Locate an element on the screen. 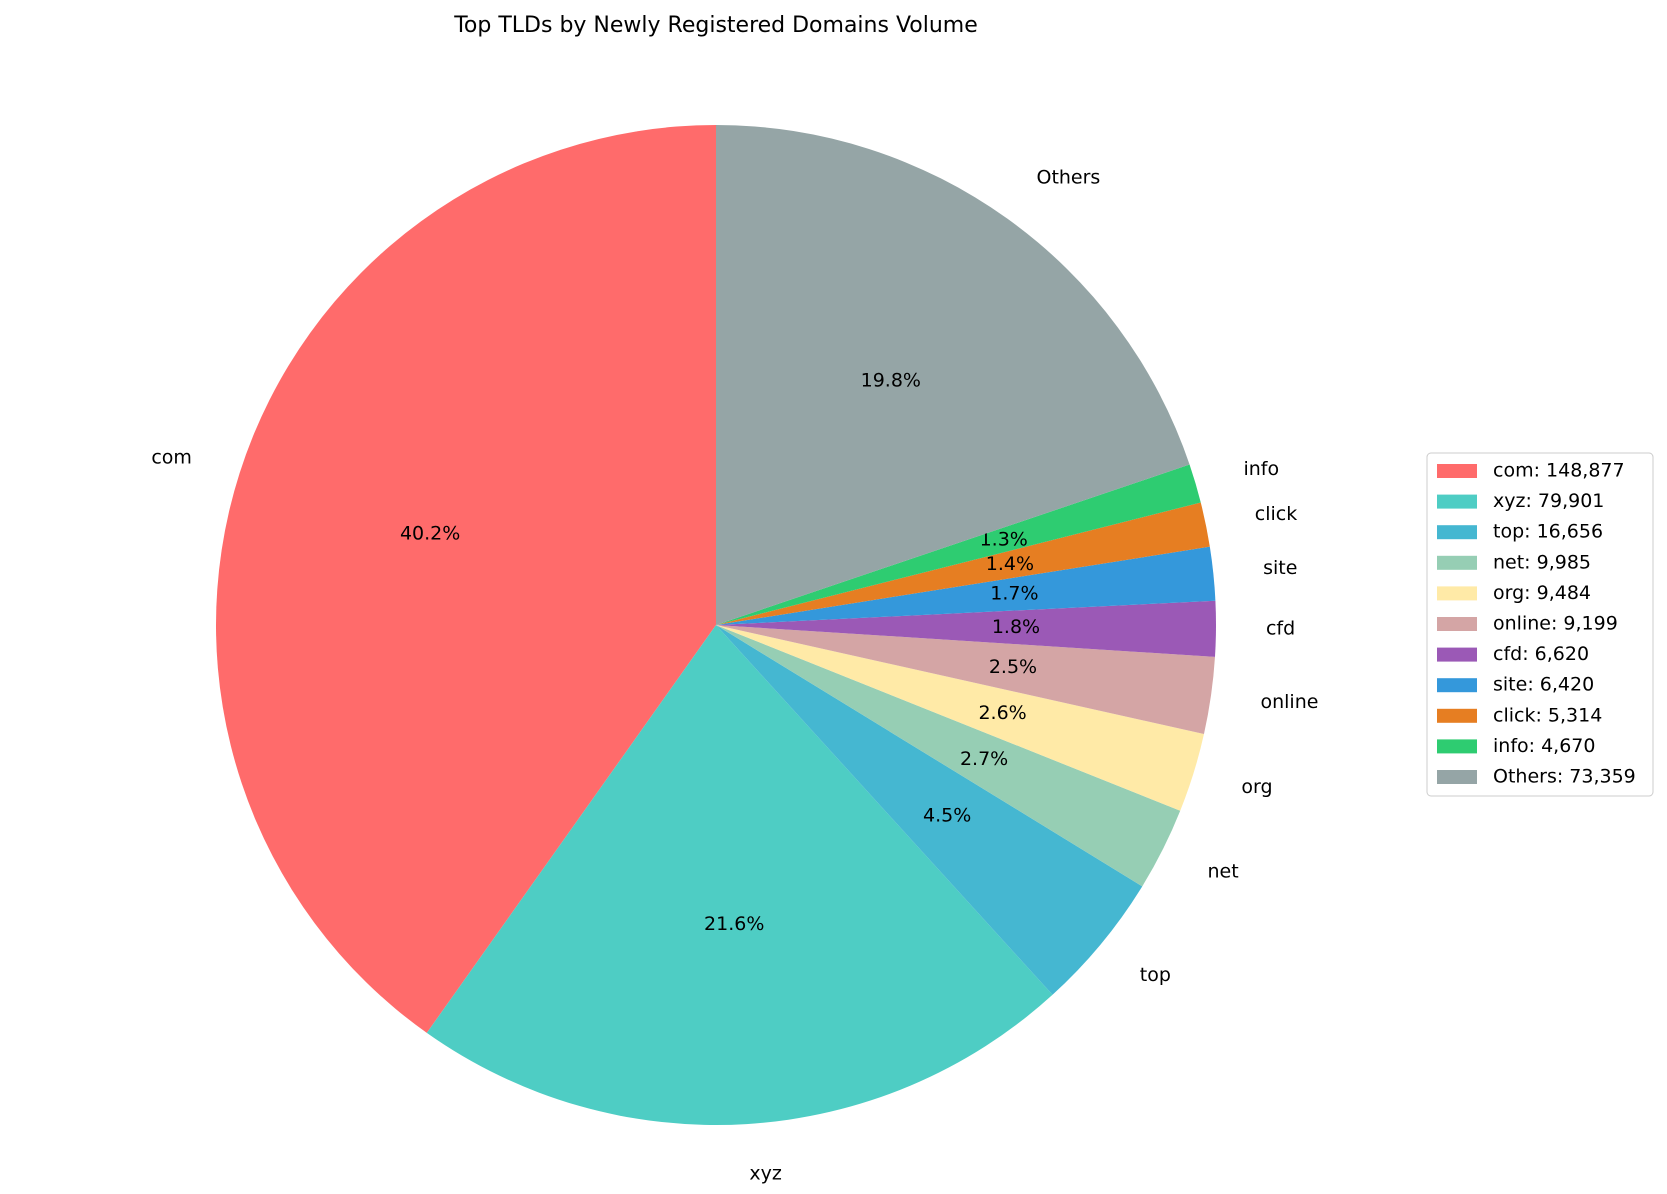 The image size is (1667, 1194). percent-label: 1.8% is located at coordinates (1016, 627).